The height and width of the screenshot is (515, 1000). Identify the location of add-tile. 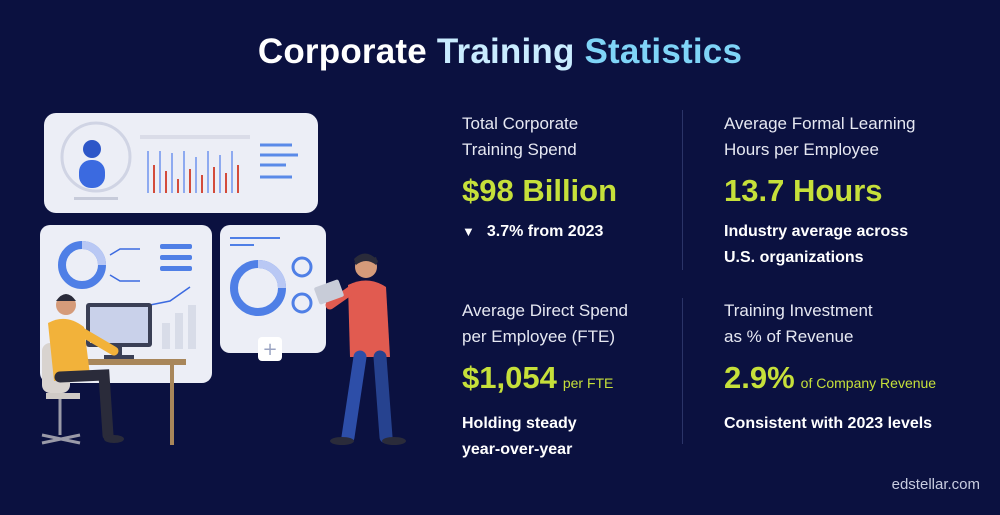
(270, 349).